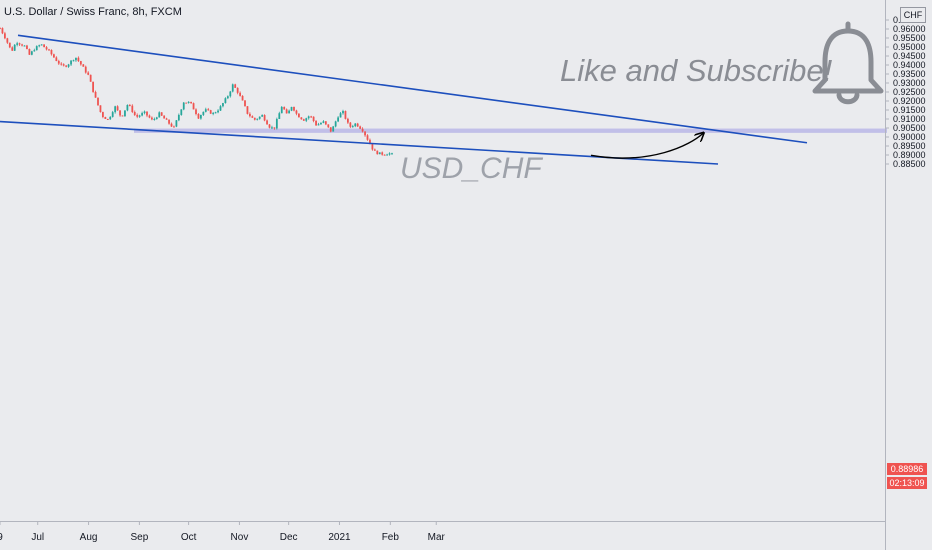  Describe the element at coordinates (909, 29) in the screenshot. I see `price-tick-label: 0.96000` at that location.